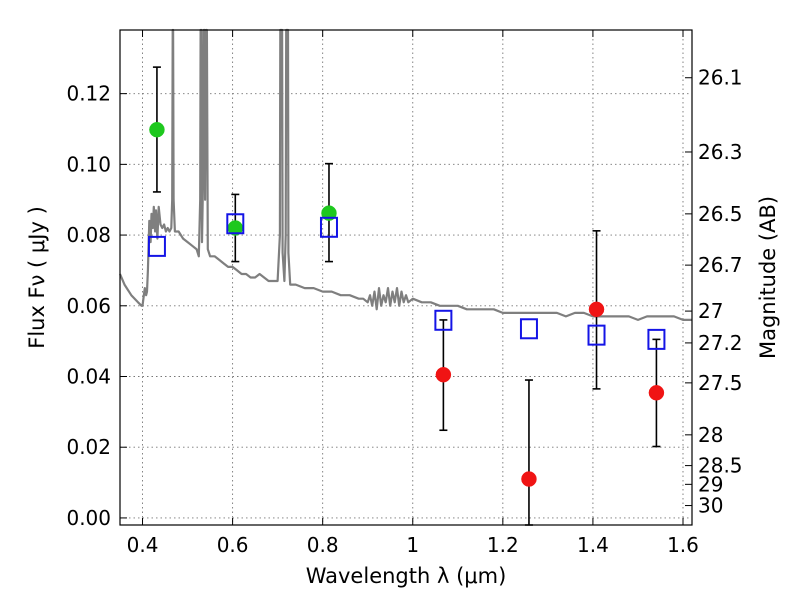 The image size is (800, 600). I want to click on x-tick-label: 1.4, so click(593, 545).